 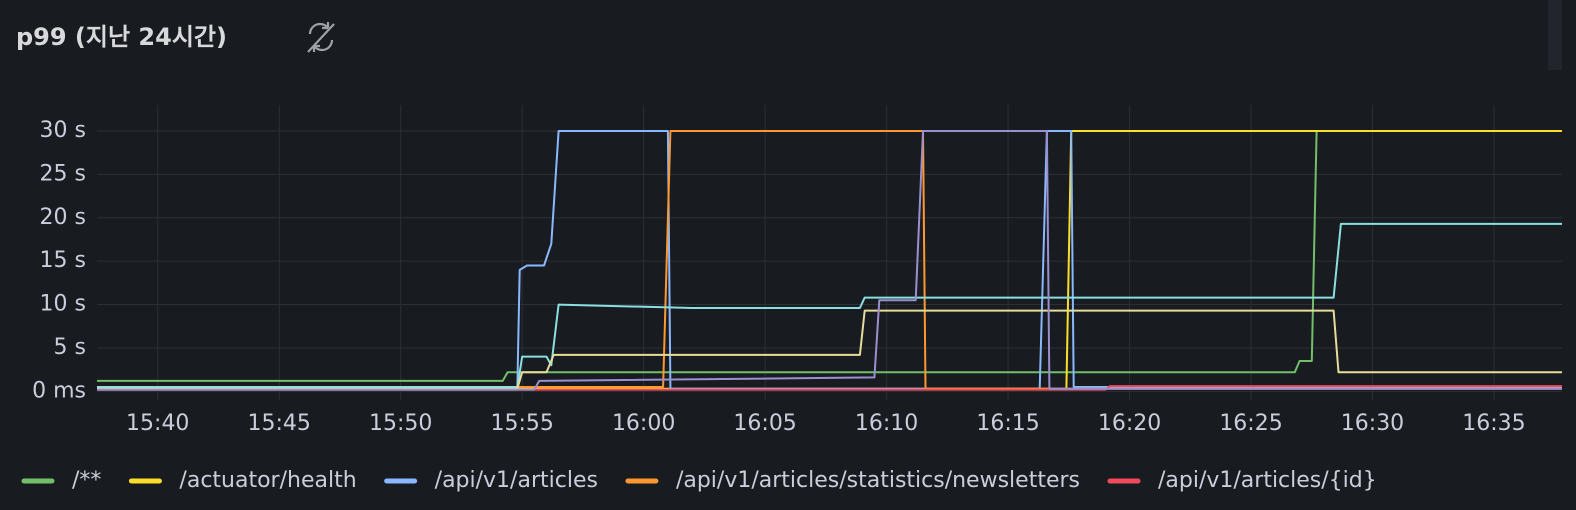 I want to click on series-line, so click(x=829, y=349).